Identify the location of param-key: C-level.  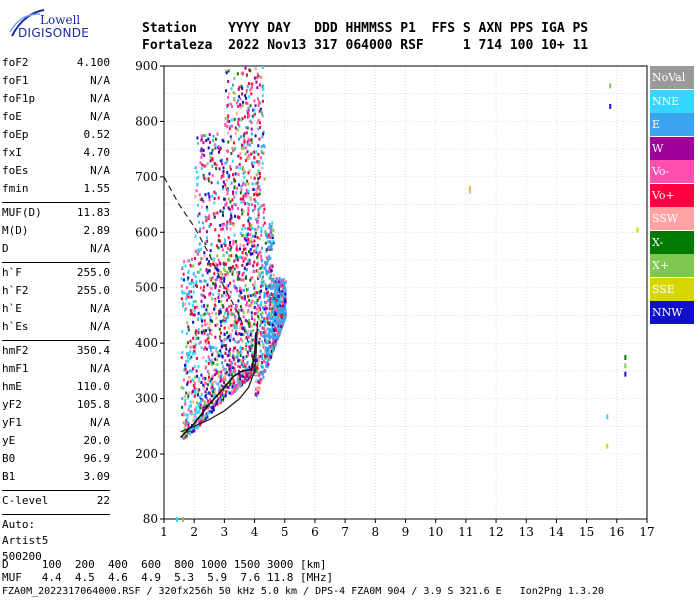
(25, 500).